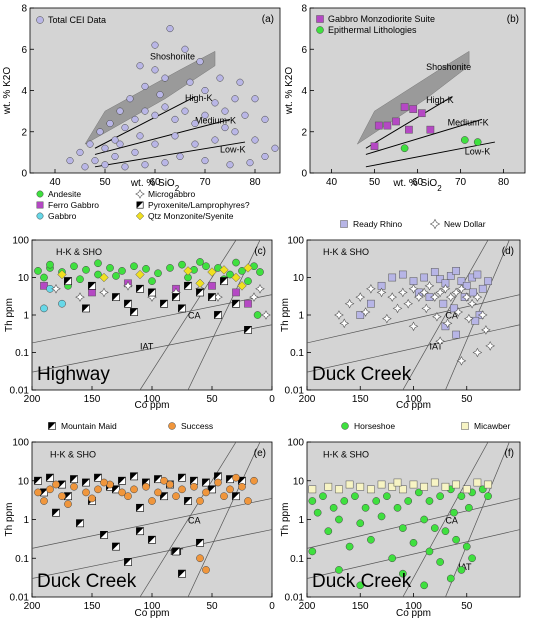 This screenshot has width=550, height=627. What do you see at coordinates (467, 399) in the screenshot?
I see `x-tick-label: 50` at bounding box center [467, 399].